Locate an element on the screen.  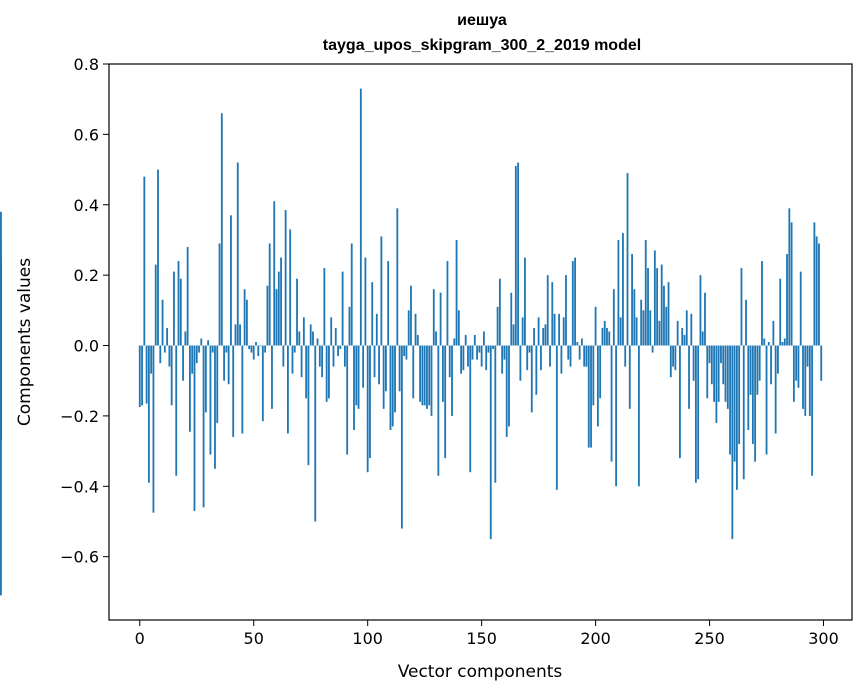
x-tick-label: 150 is located at coordinates (481, 638).